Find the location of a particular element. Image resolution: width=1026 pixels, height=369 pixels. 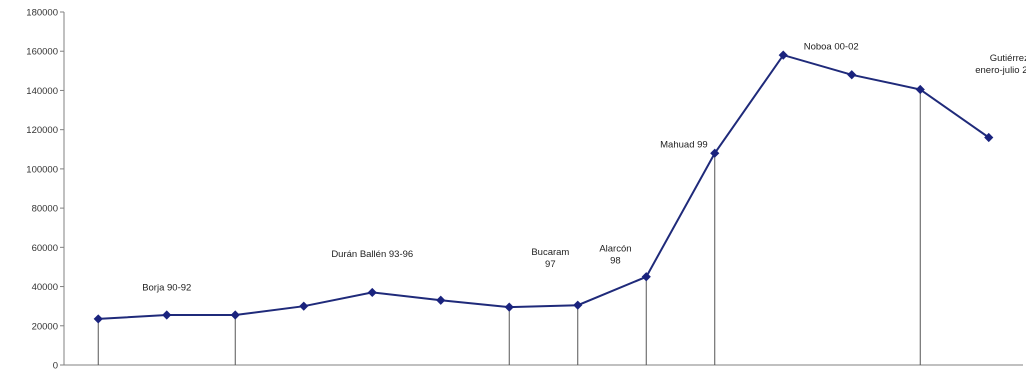

y-tick-label: 160000 is located at coordinates (42, 52).